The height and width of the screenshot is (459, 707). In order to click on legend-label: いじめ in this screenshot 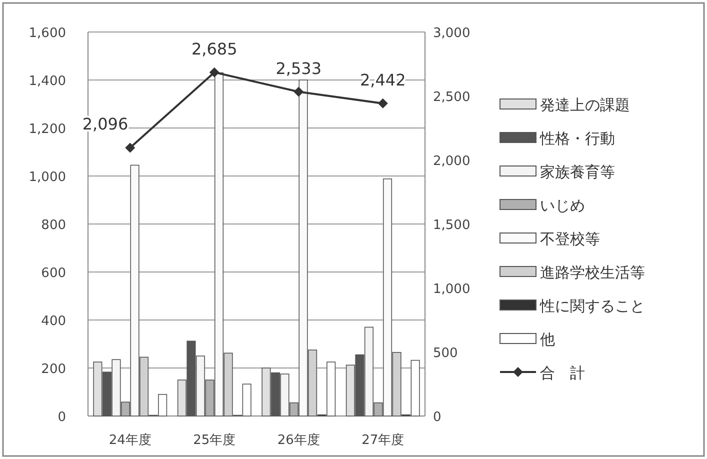, I will do `click(562, 205)`.